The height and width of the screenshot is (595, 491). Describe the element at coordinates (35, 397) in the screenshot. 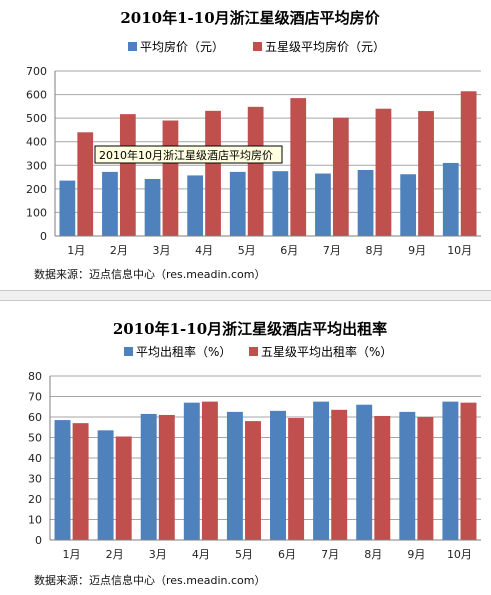

I see `y-tick-label: 70` at that location.